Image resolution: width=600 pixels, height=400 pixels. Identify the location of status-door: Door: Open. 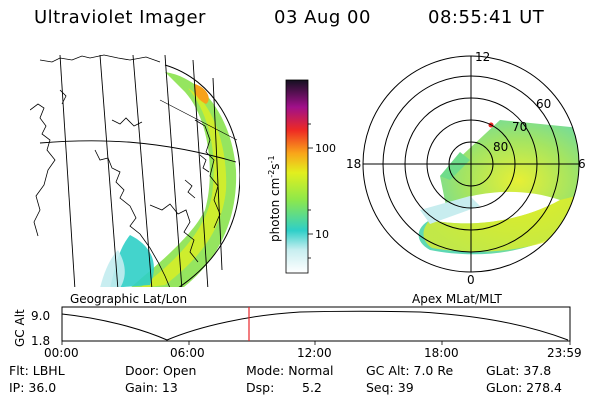
(161, 370).